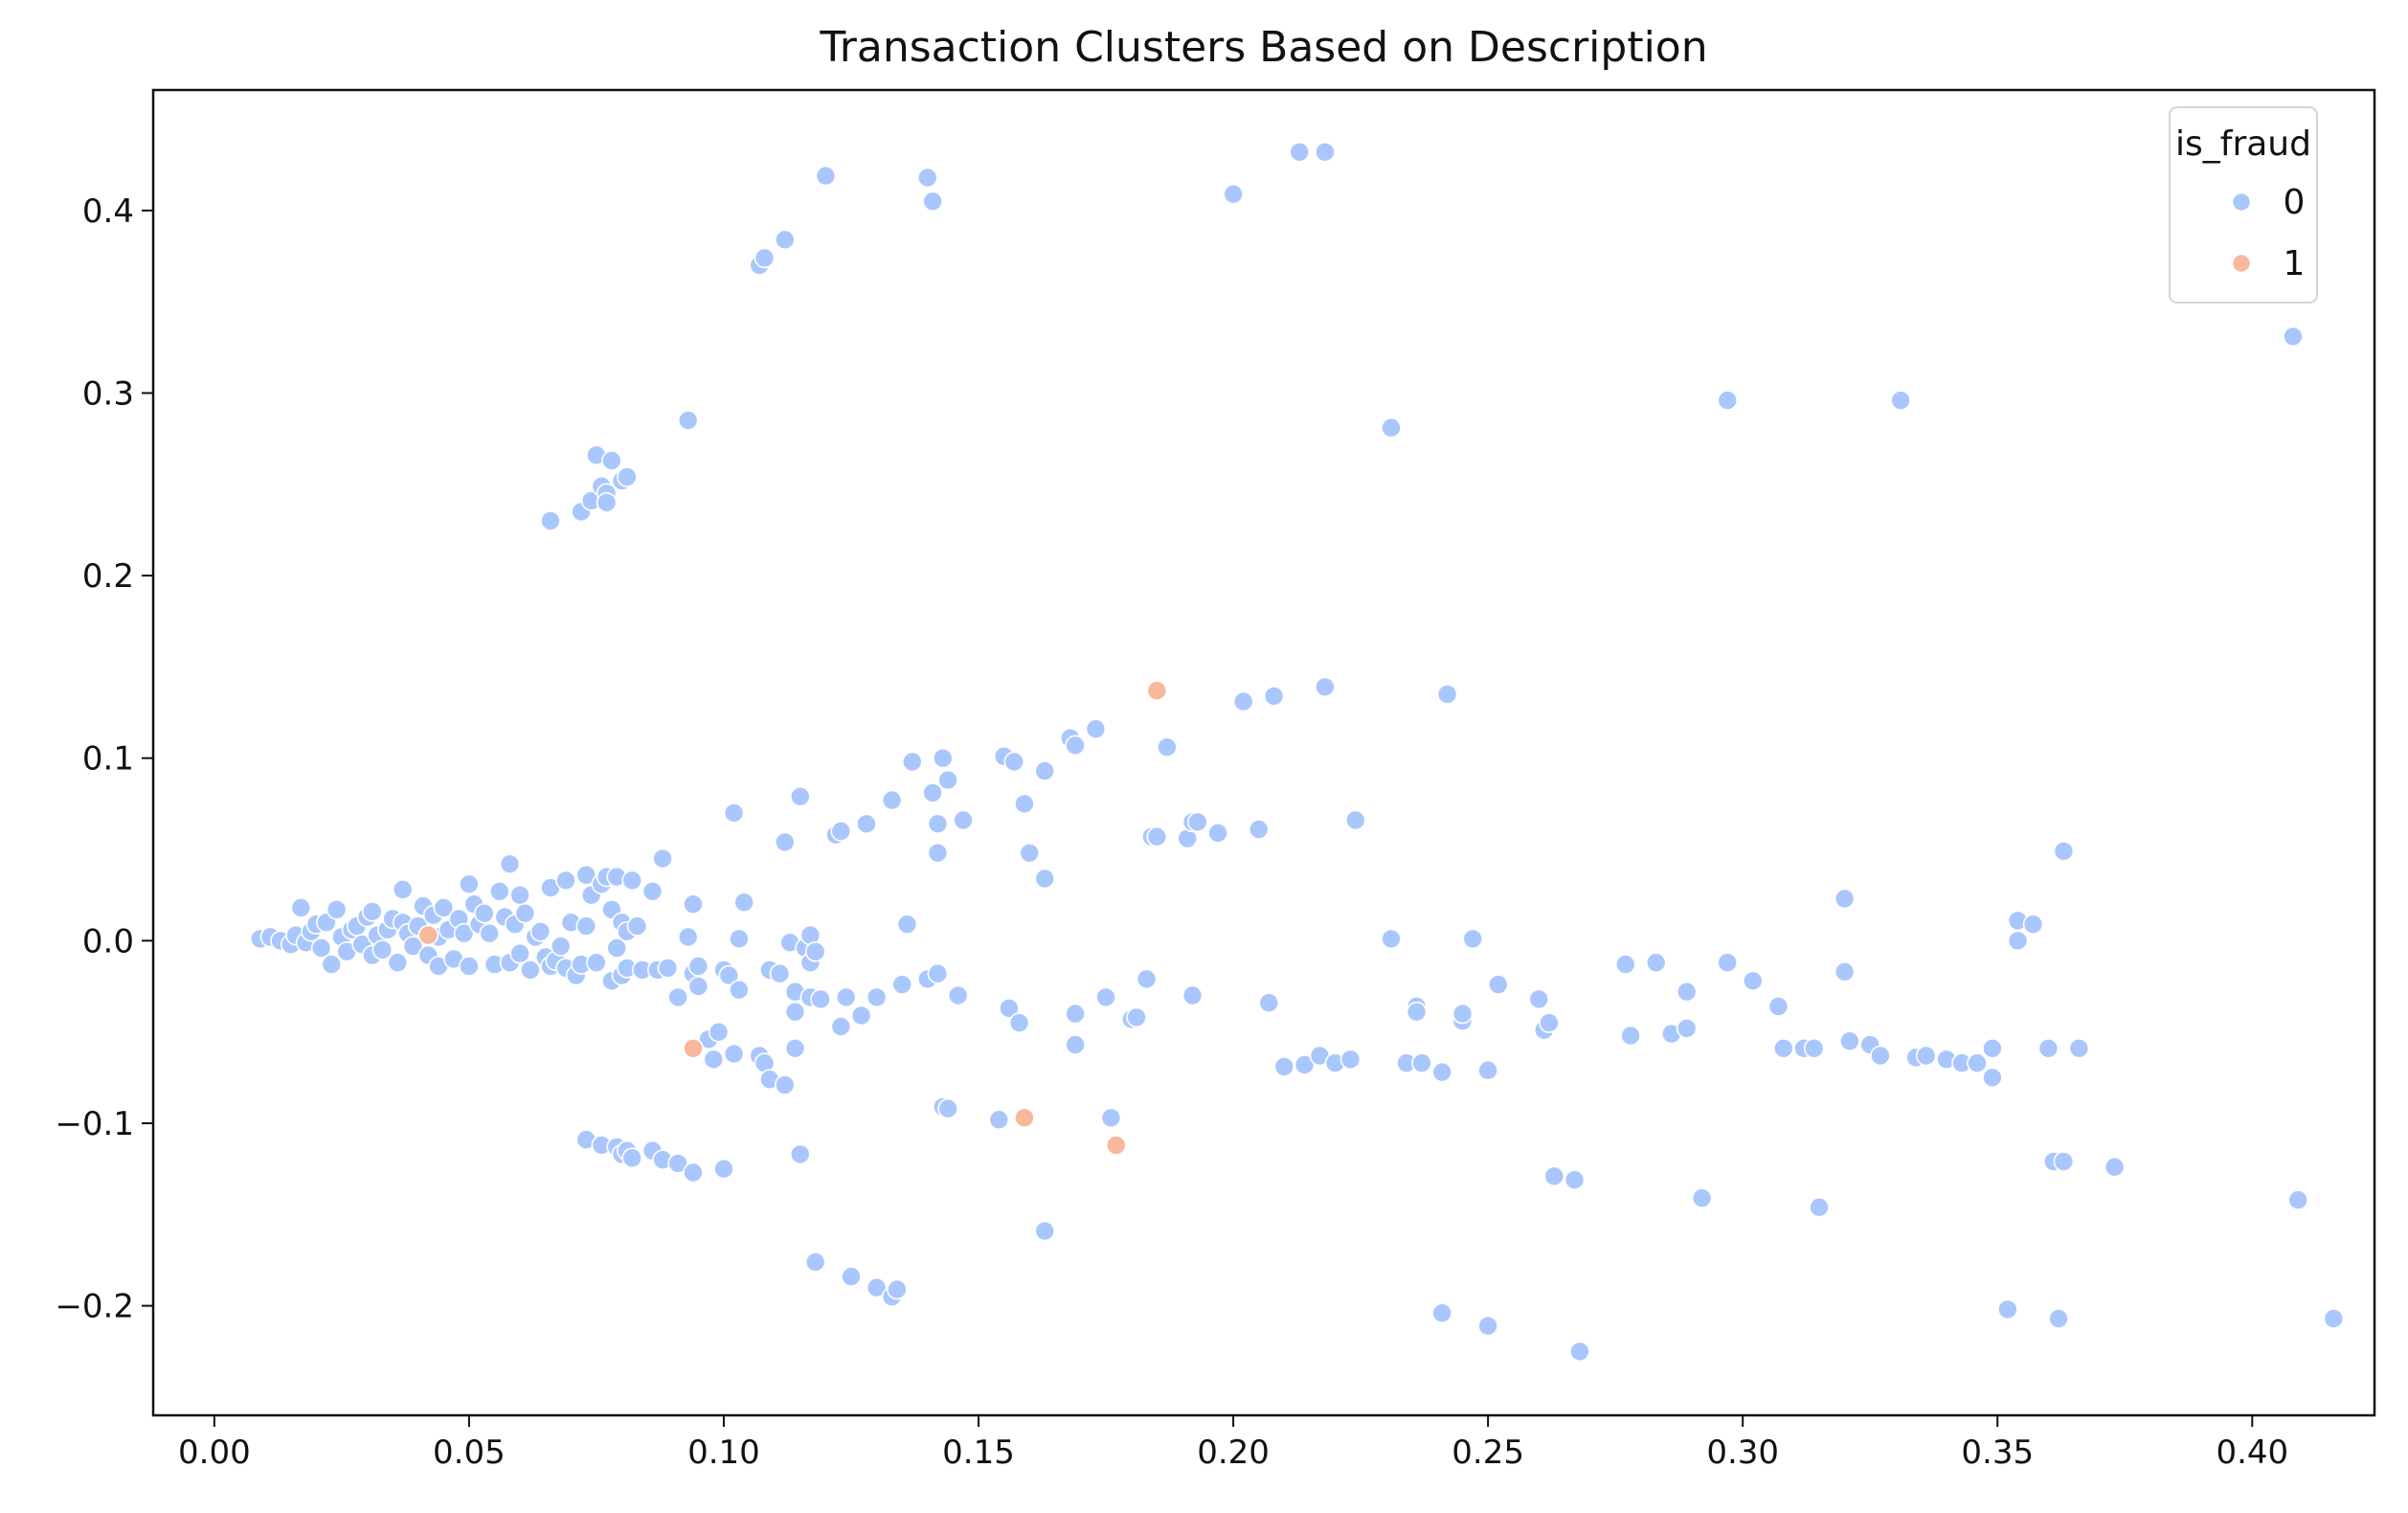  Describe the element at coordinates (469, 1453) in the screenshot. I see `x-tick-label: 0.05` at that location.